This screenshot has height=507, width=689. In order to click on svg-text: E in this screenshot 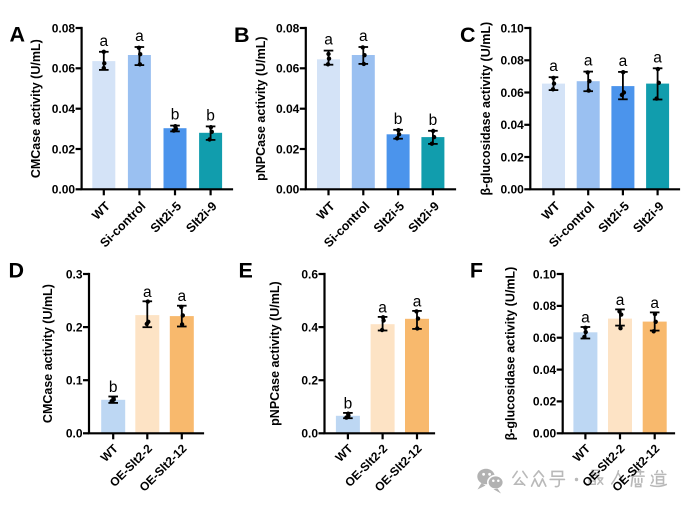, I will do `click(246, 271)`.